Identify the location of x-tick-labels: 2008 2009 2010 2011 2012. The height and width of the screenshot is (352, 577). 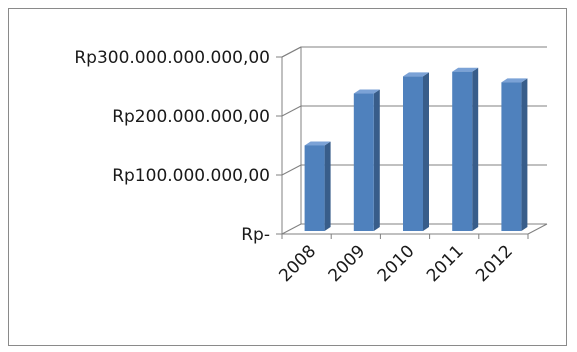
(402, 260).